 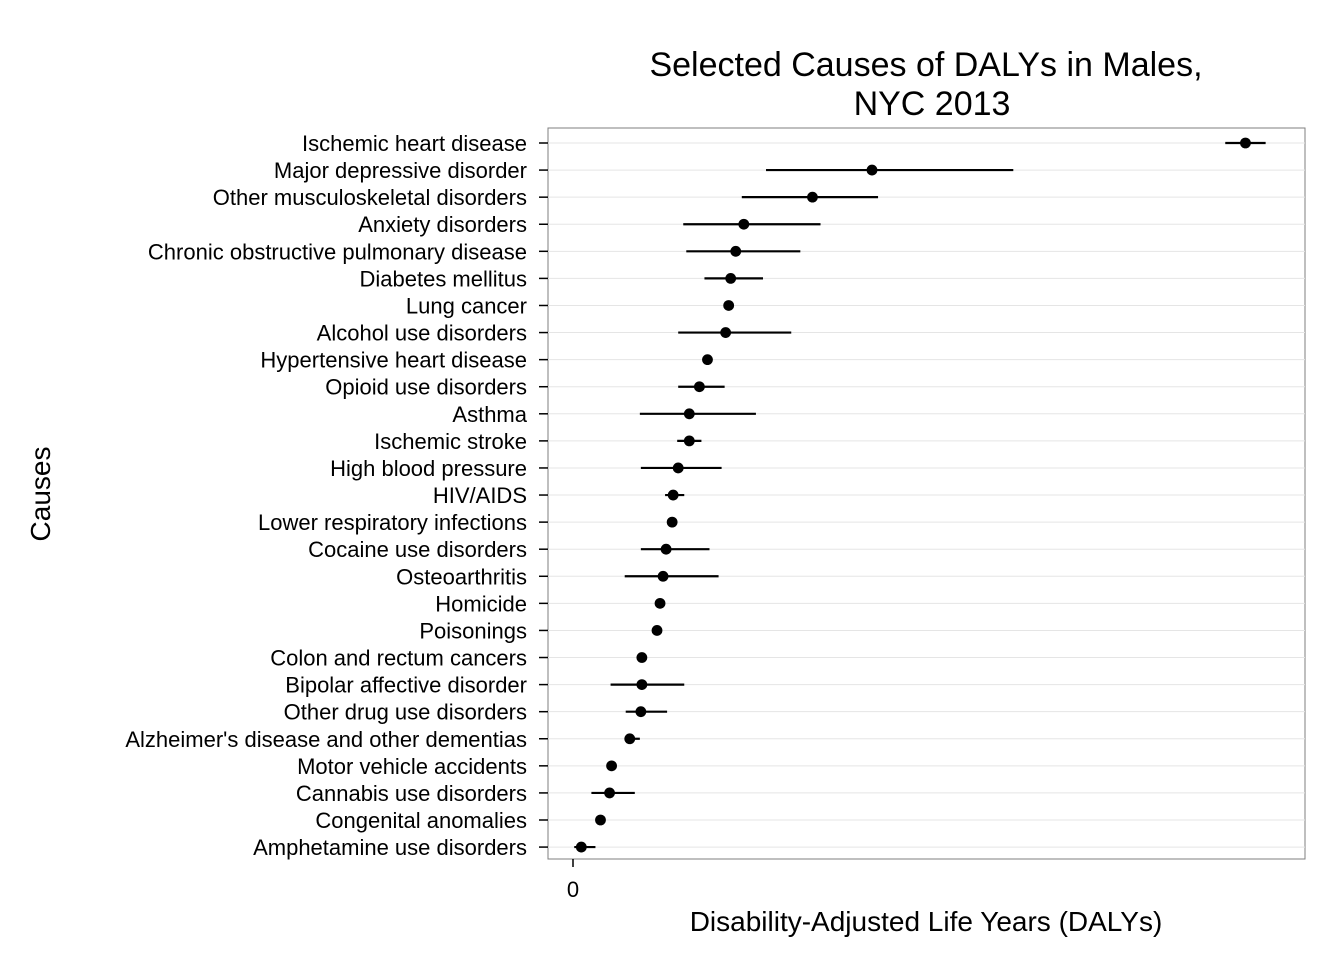 I want to click on chart-title-line-2: NYC 2013, so click(x=932, y=104).